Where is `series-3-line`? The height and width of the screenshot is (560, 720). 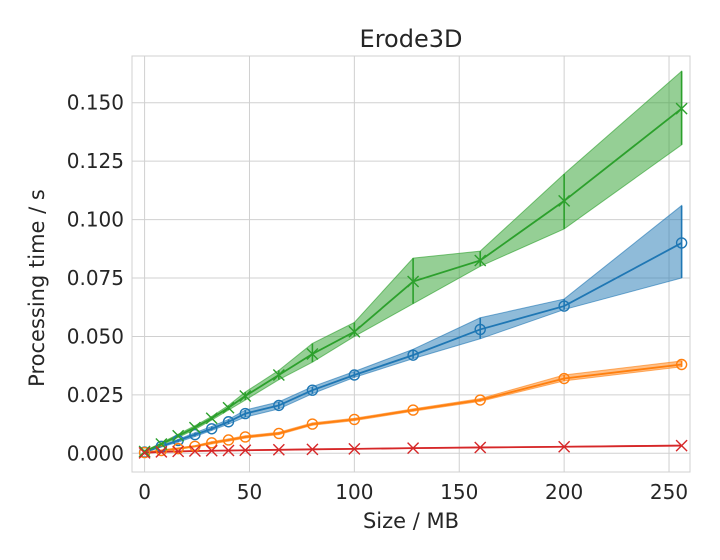
series-3-line is located at coordinates (413, 449).